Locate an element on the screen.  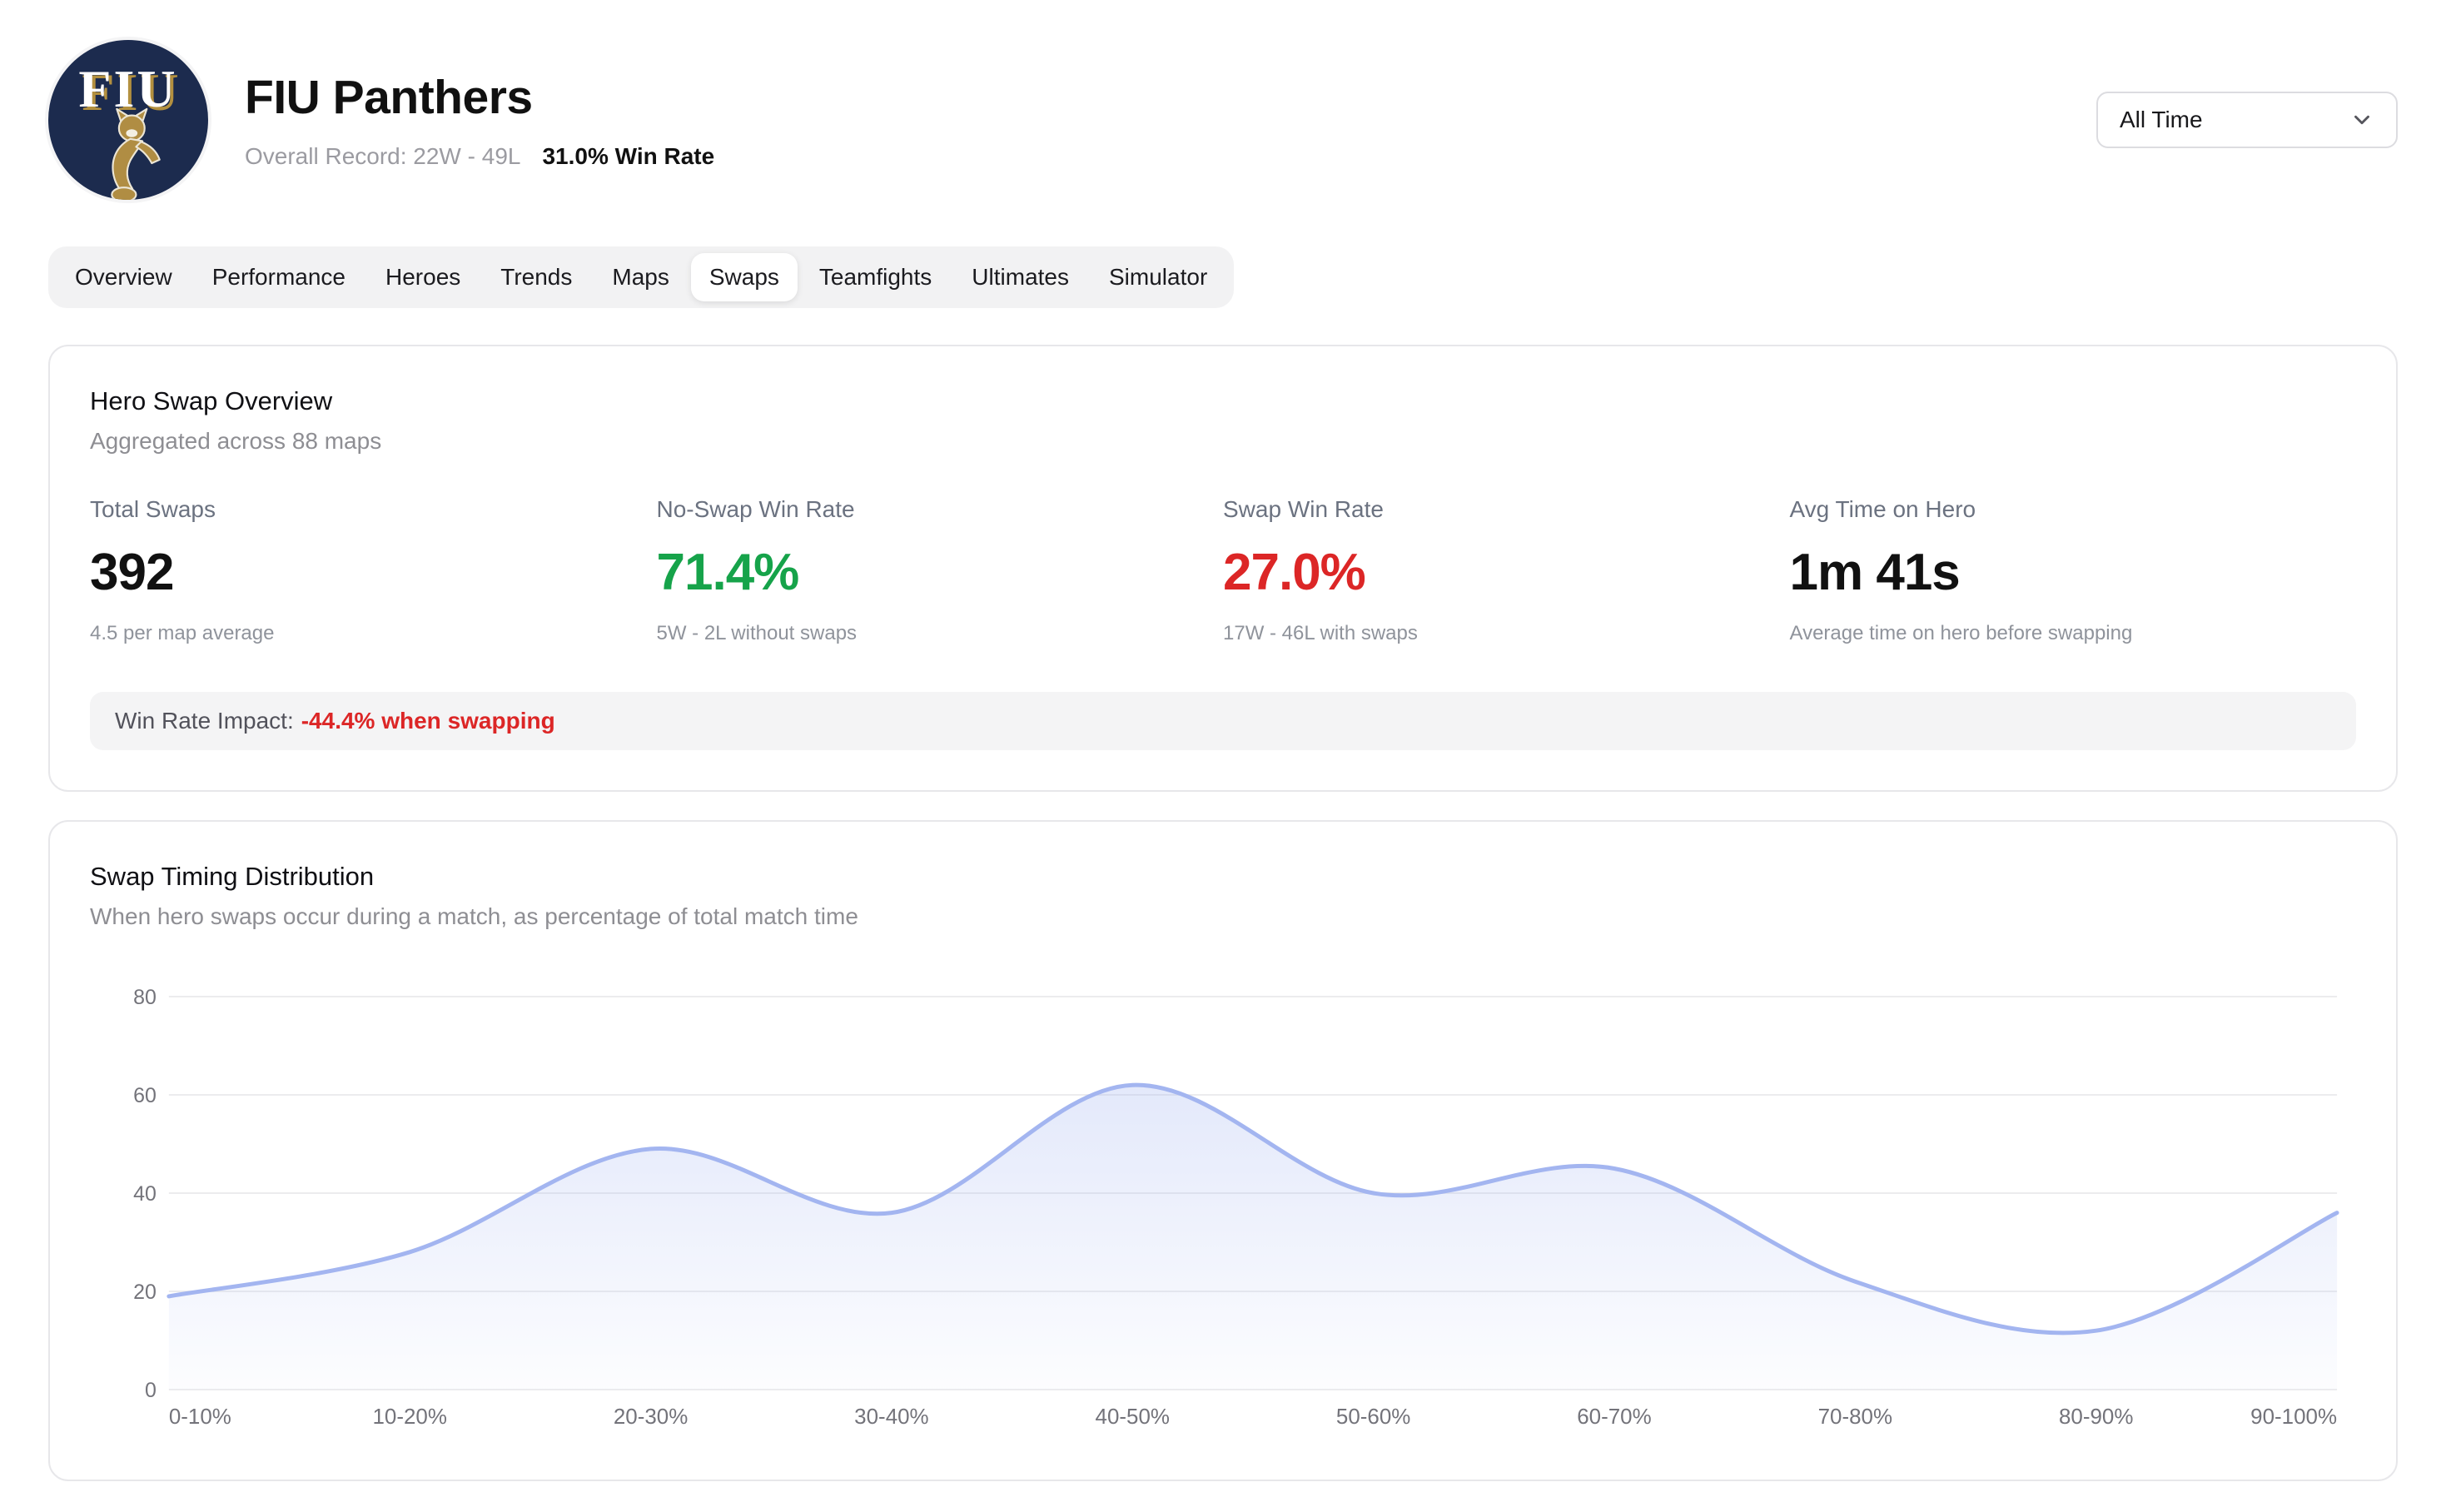
stat-label: Swap Win Rate is located at coordinates (1303, 509).